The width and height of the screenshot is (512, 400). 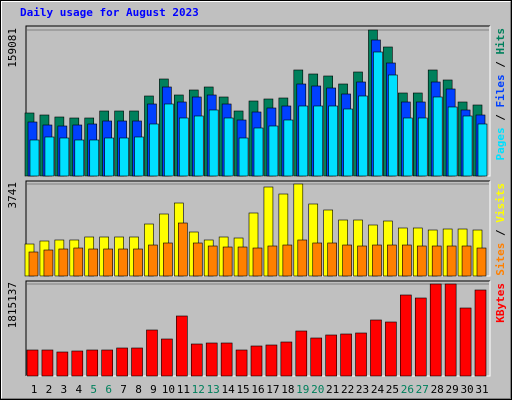 I want to click on x-tick-label: 3, so click(x=64, y=389).